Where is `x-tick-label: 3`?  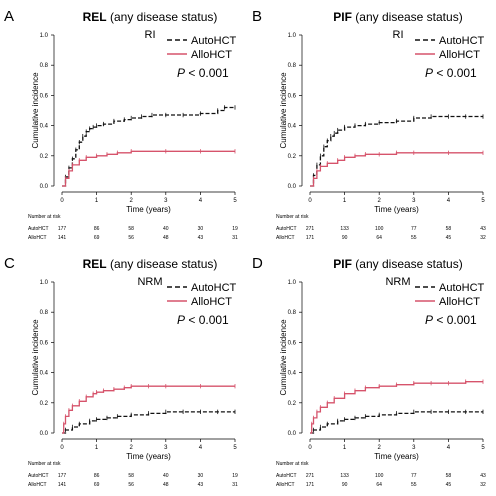
x-tick-label: 3 is located at coordinates (166, 448).